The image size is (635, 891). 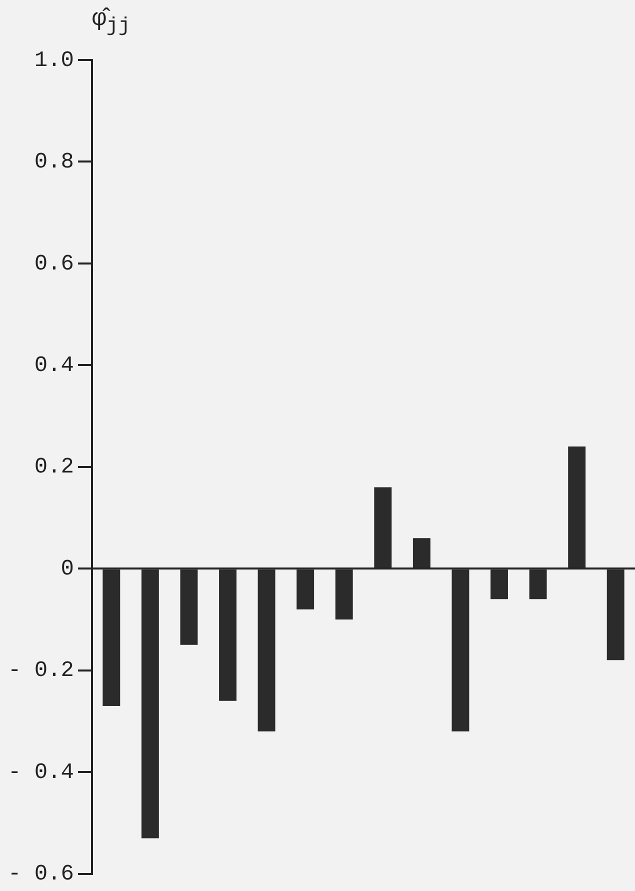 I want to click on y-tick-label: - 0.2, so click(x=41, y=671).